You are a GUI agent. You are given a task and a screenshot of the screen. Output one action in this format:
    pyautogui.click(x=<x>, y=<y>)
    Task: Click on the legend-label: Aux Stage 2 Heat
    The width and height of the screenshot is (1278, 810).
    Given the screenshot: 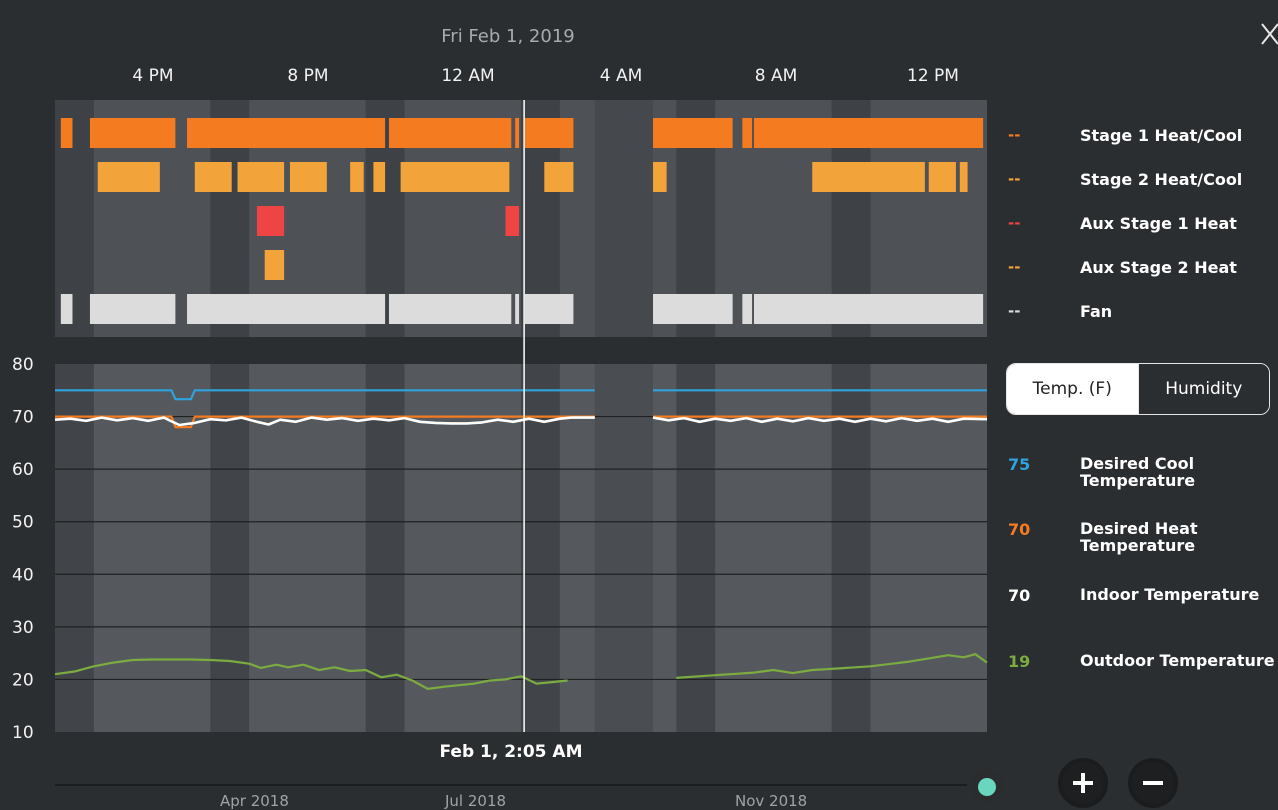 What is the action you would take?
    pyautogui.click(x=1158, y=267)
    